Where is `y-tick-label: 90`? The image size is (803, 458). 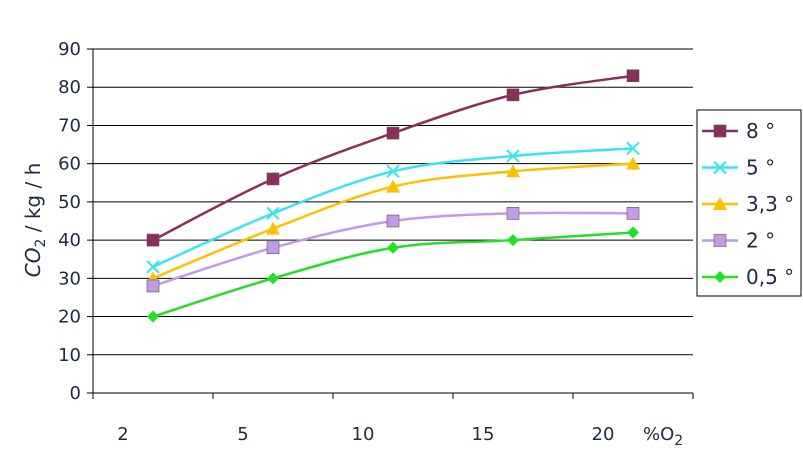
y-tick-label: 90 is located at coordinates (69, 49).